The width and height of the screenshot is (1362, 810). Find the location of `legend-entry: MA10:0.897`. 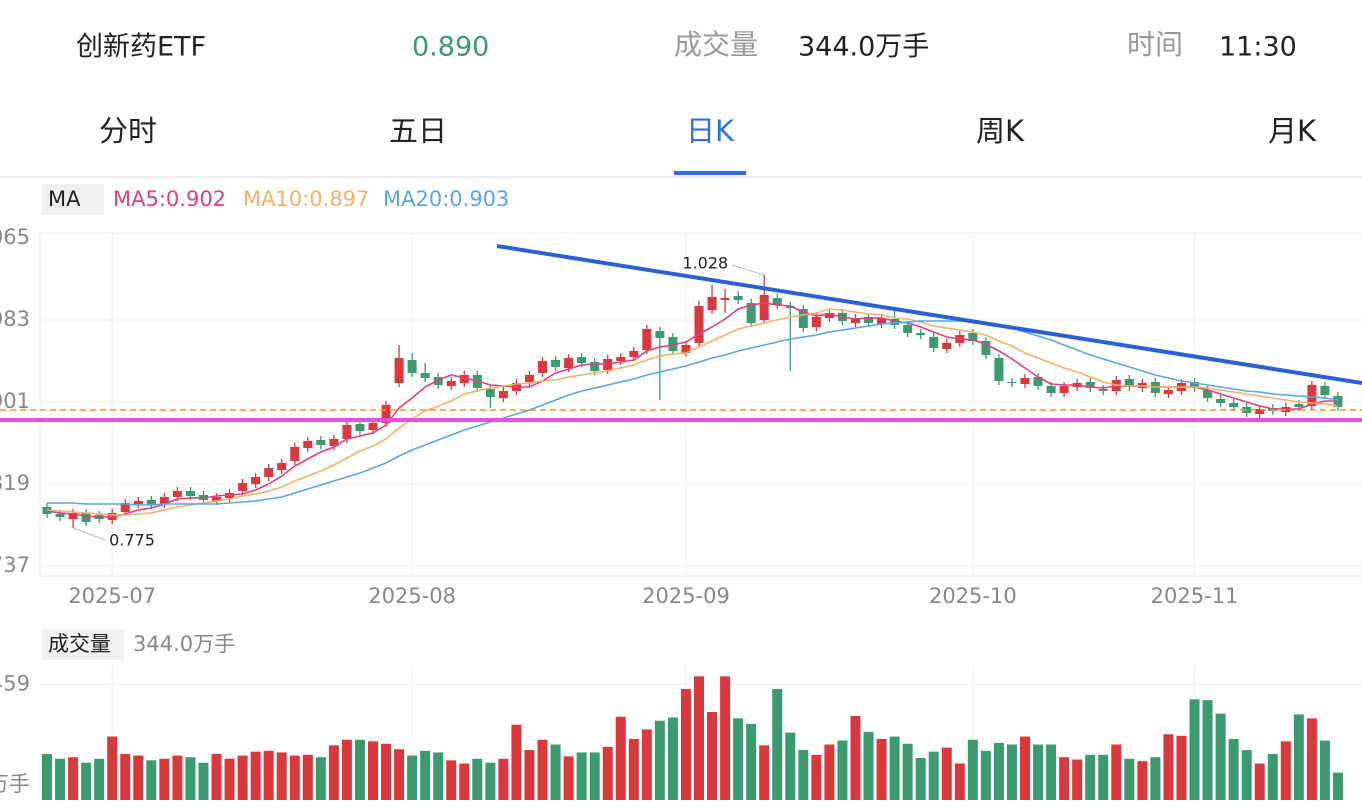

legend-entry: MA10:0.897 is located at coordinates (306, 199).